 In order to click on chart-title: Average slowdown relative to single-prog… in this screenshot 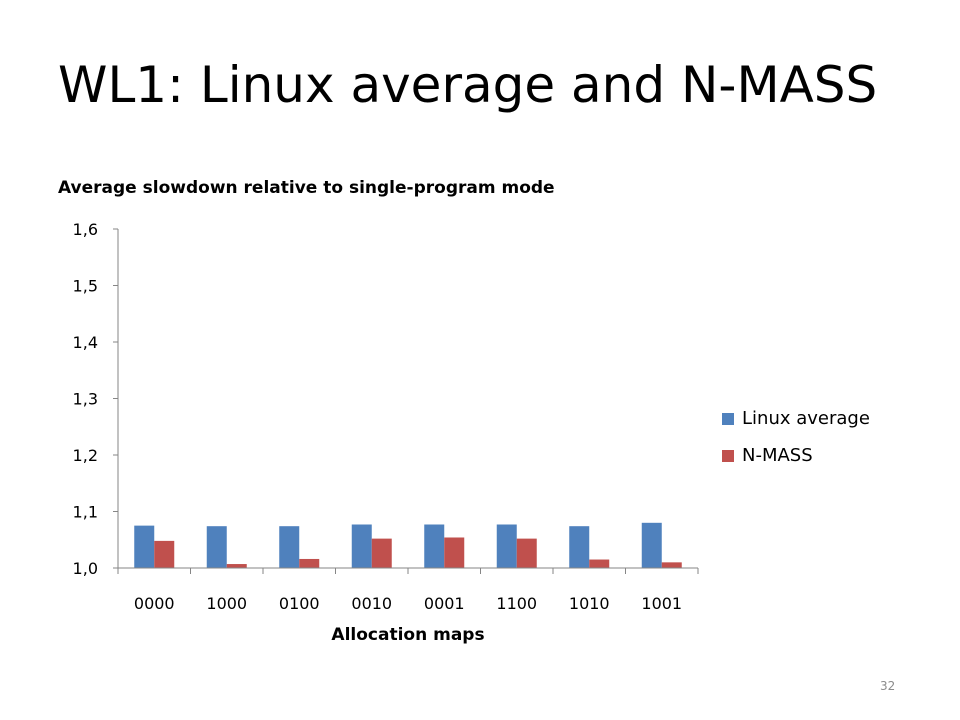, I will do `click(306, 188)`.